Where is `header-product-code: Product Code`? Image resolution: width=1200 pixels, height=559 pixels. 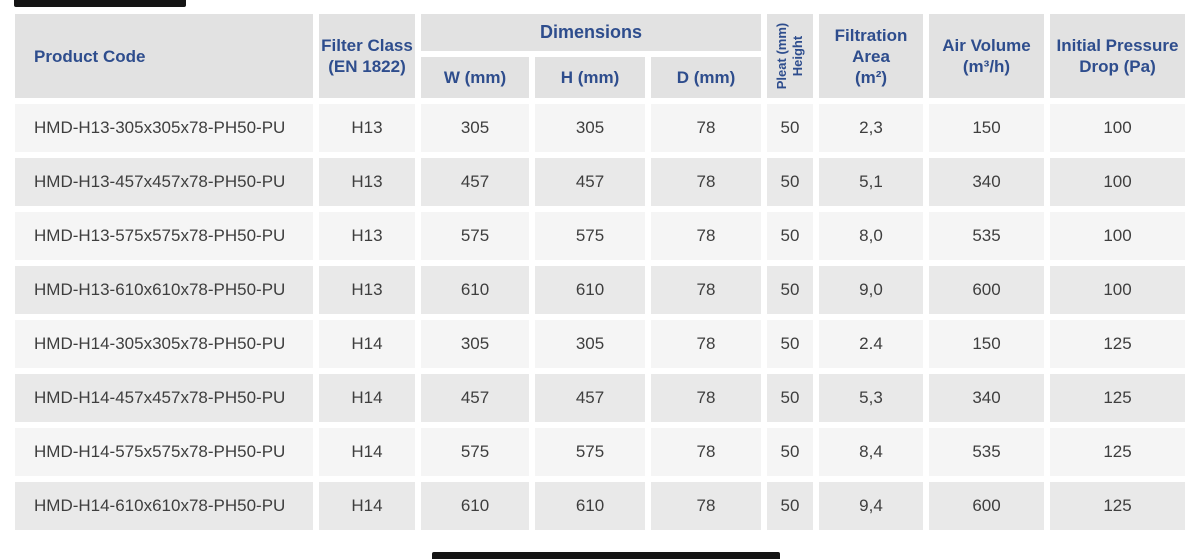 header-product-code: Product Code is located at coordinates (164, 56).